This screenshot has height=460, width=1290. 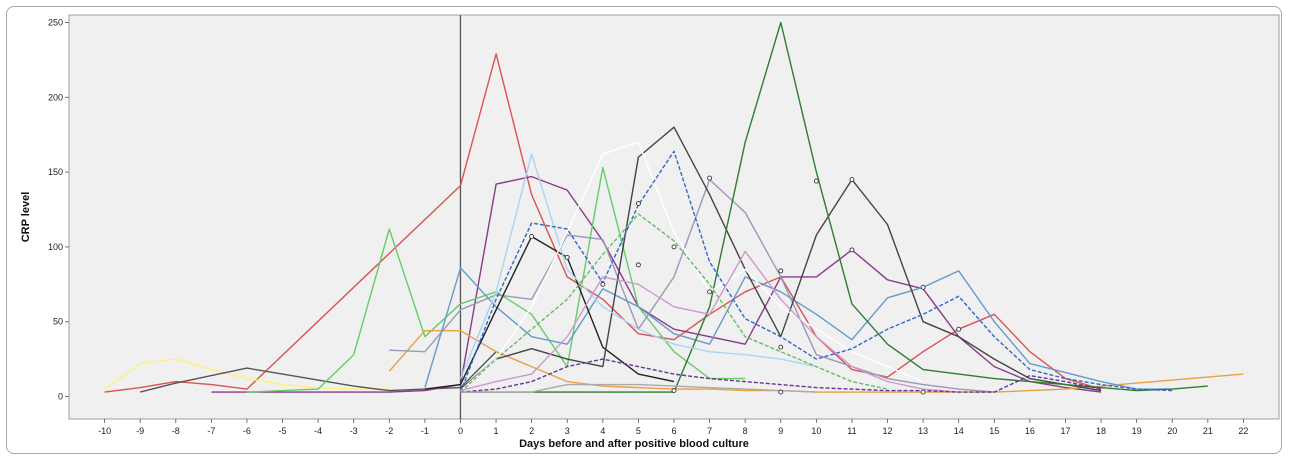 What do you see at coordinates (638, 431) in the screenshot?
I see `x-tick-label: 5` at bounding box center [638, 431].